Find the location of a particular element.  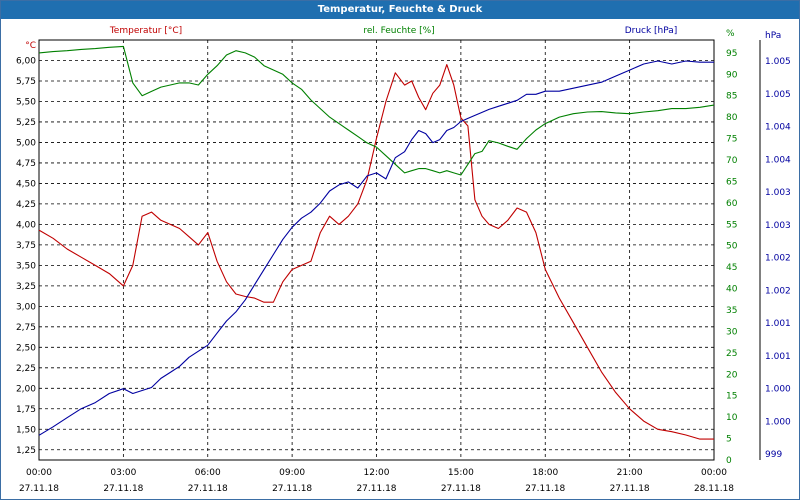

x-tick-time: 12:00 is located at coordinates (377, 473).